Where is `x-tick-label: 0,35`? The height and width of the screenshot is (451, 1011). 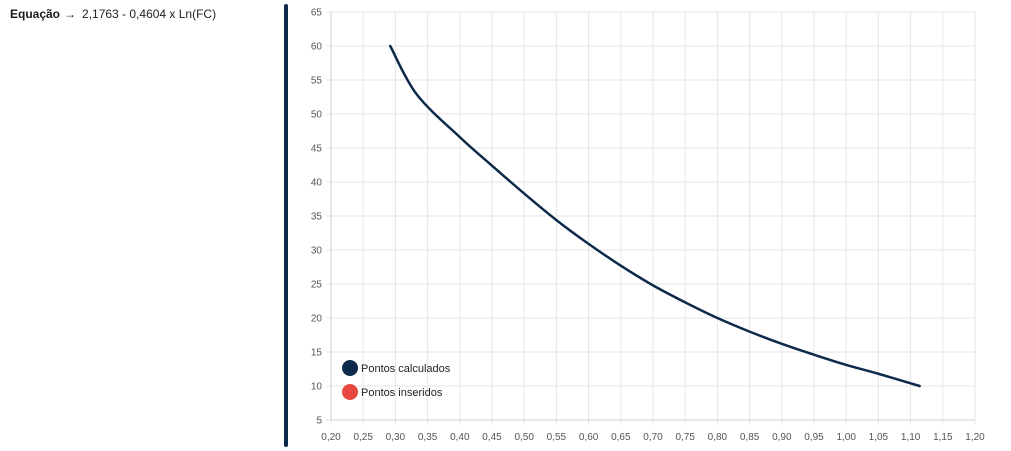
x-tick-label: 0,35 is located at coordinates (428, 437).